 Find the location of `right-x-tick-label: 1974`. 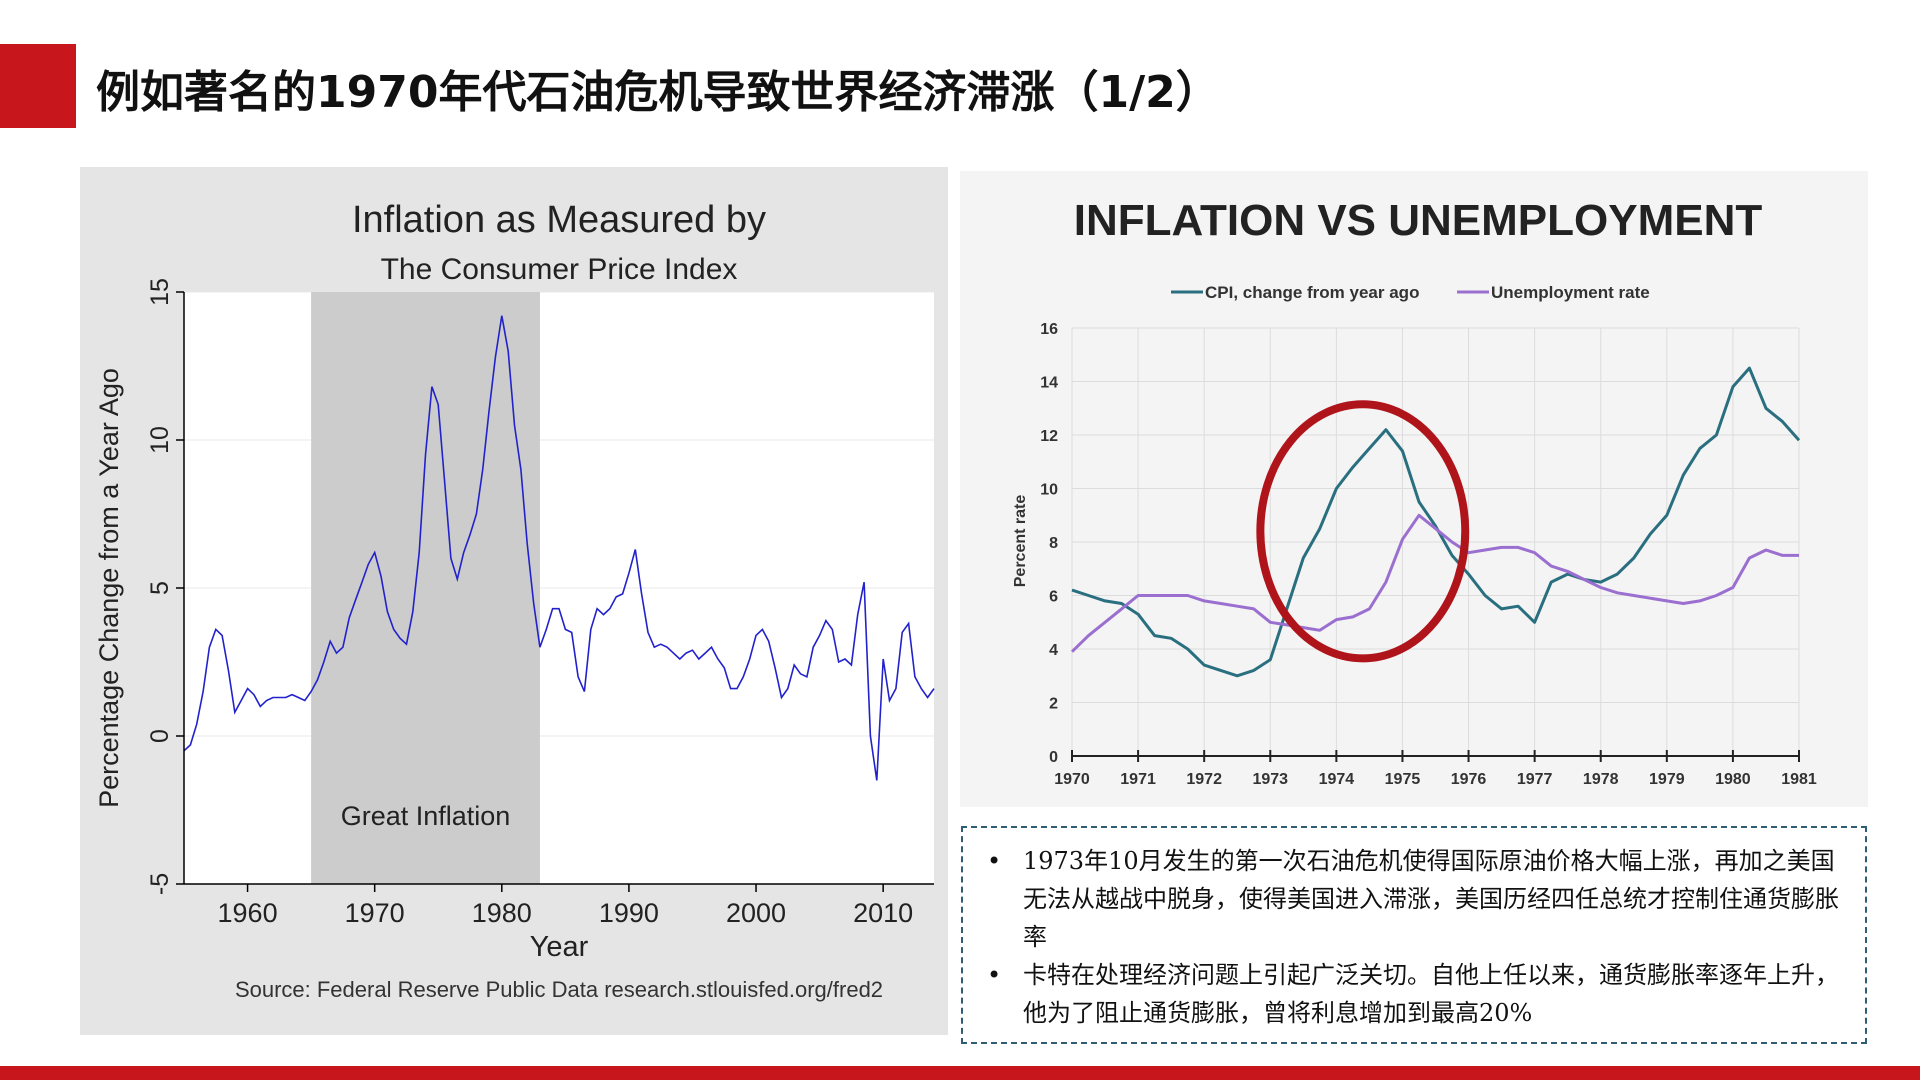

right-x-tick-label: 1974 is located at coordinates (1337, 779).